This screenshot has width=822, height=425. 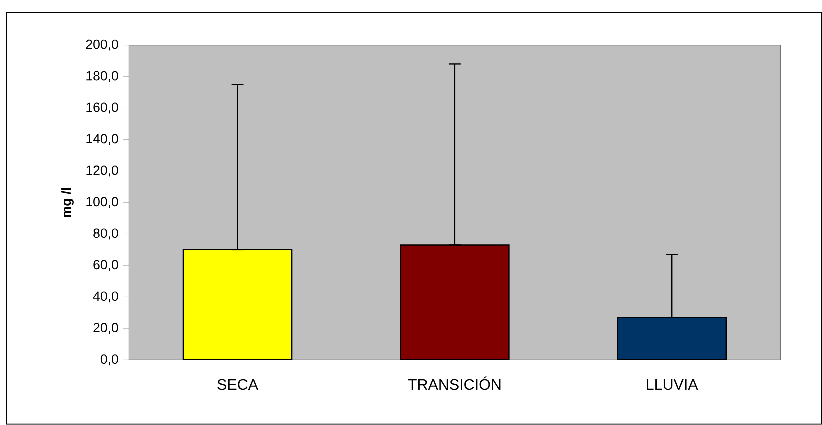 I want to click on x-tick-label: LLUVIA, so click(x=672, y=385).